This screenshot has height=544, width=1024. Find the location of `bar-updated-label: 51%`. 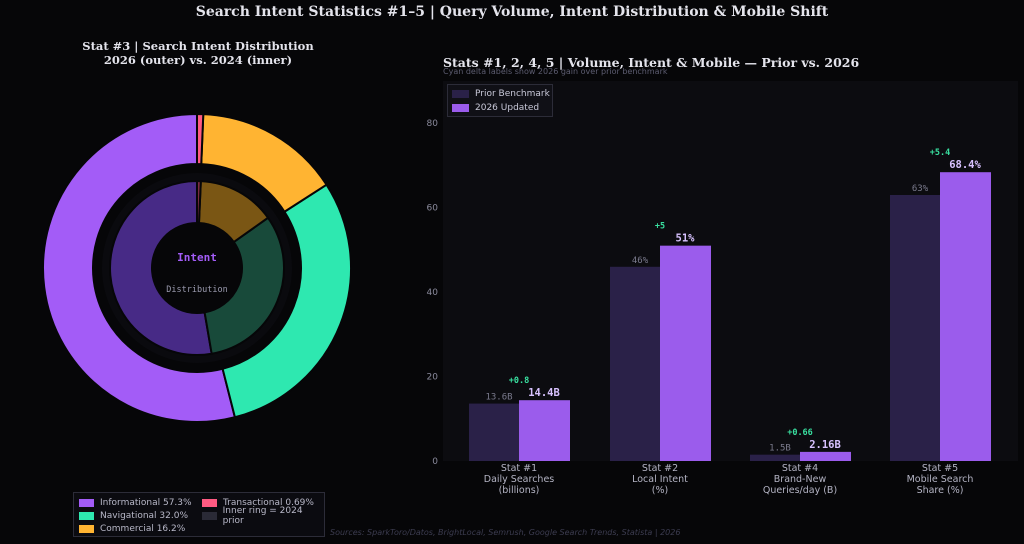

bar-updated-label: 51% is located at coordinates (686, 239).